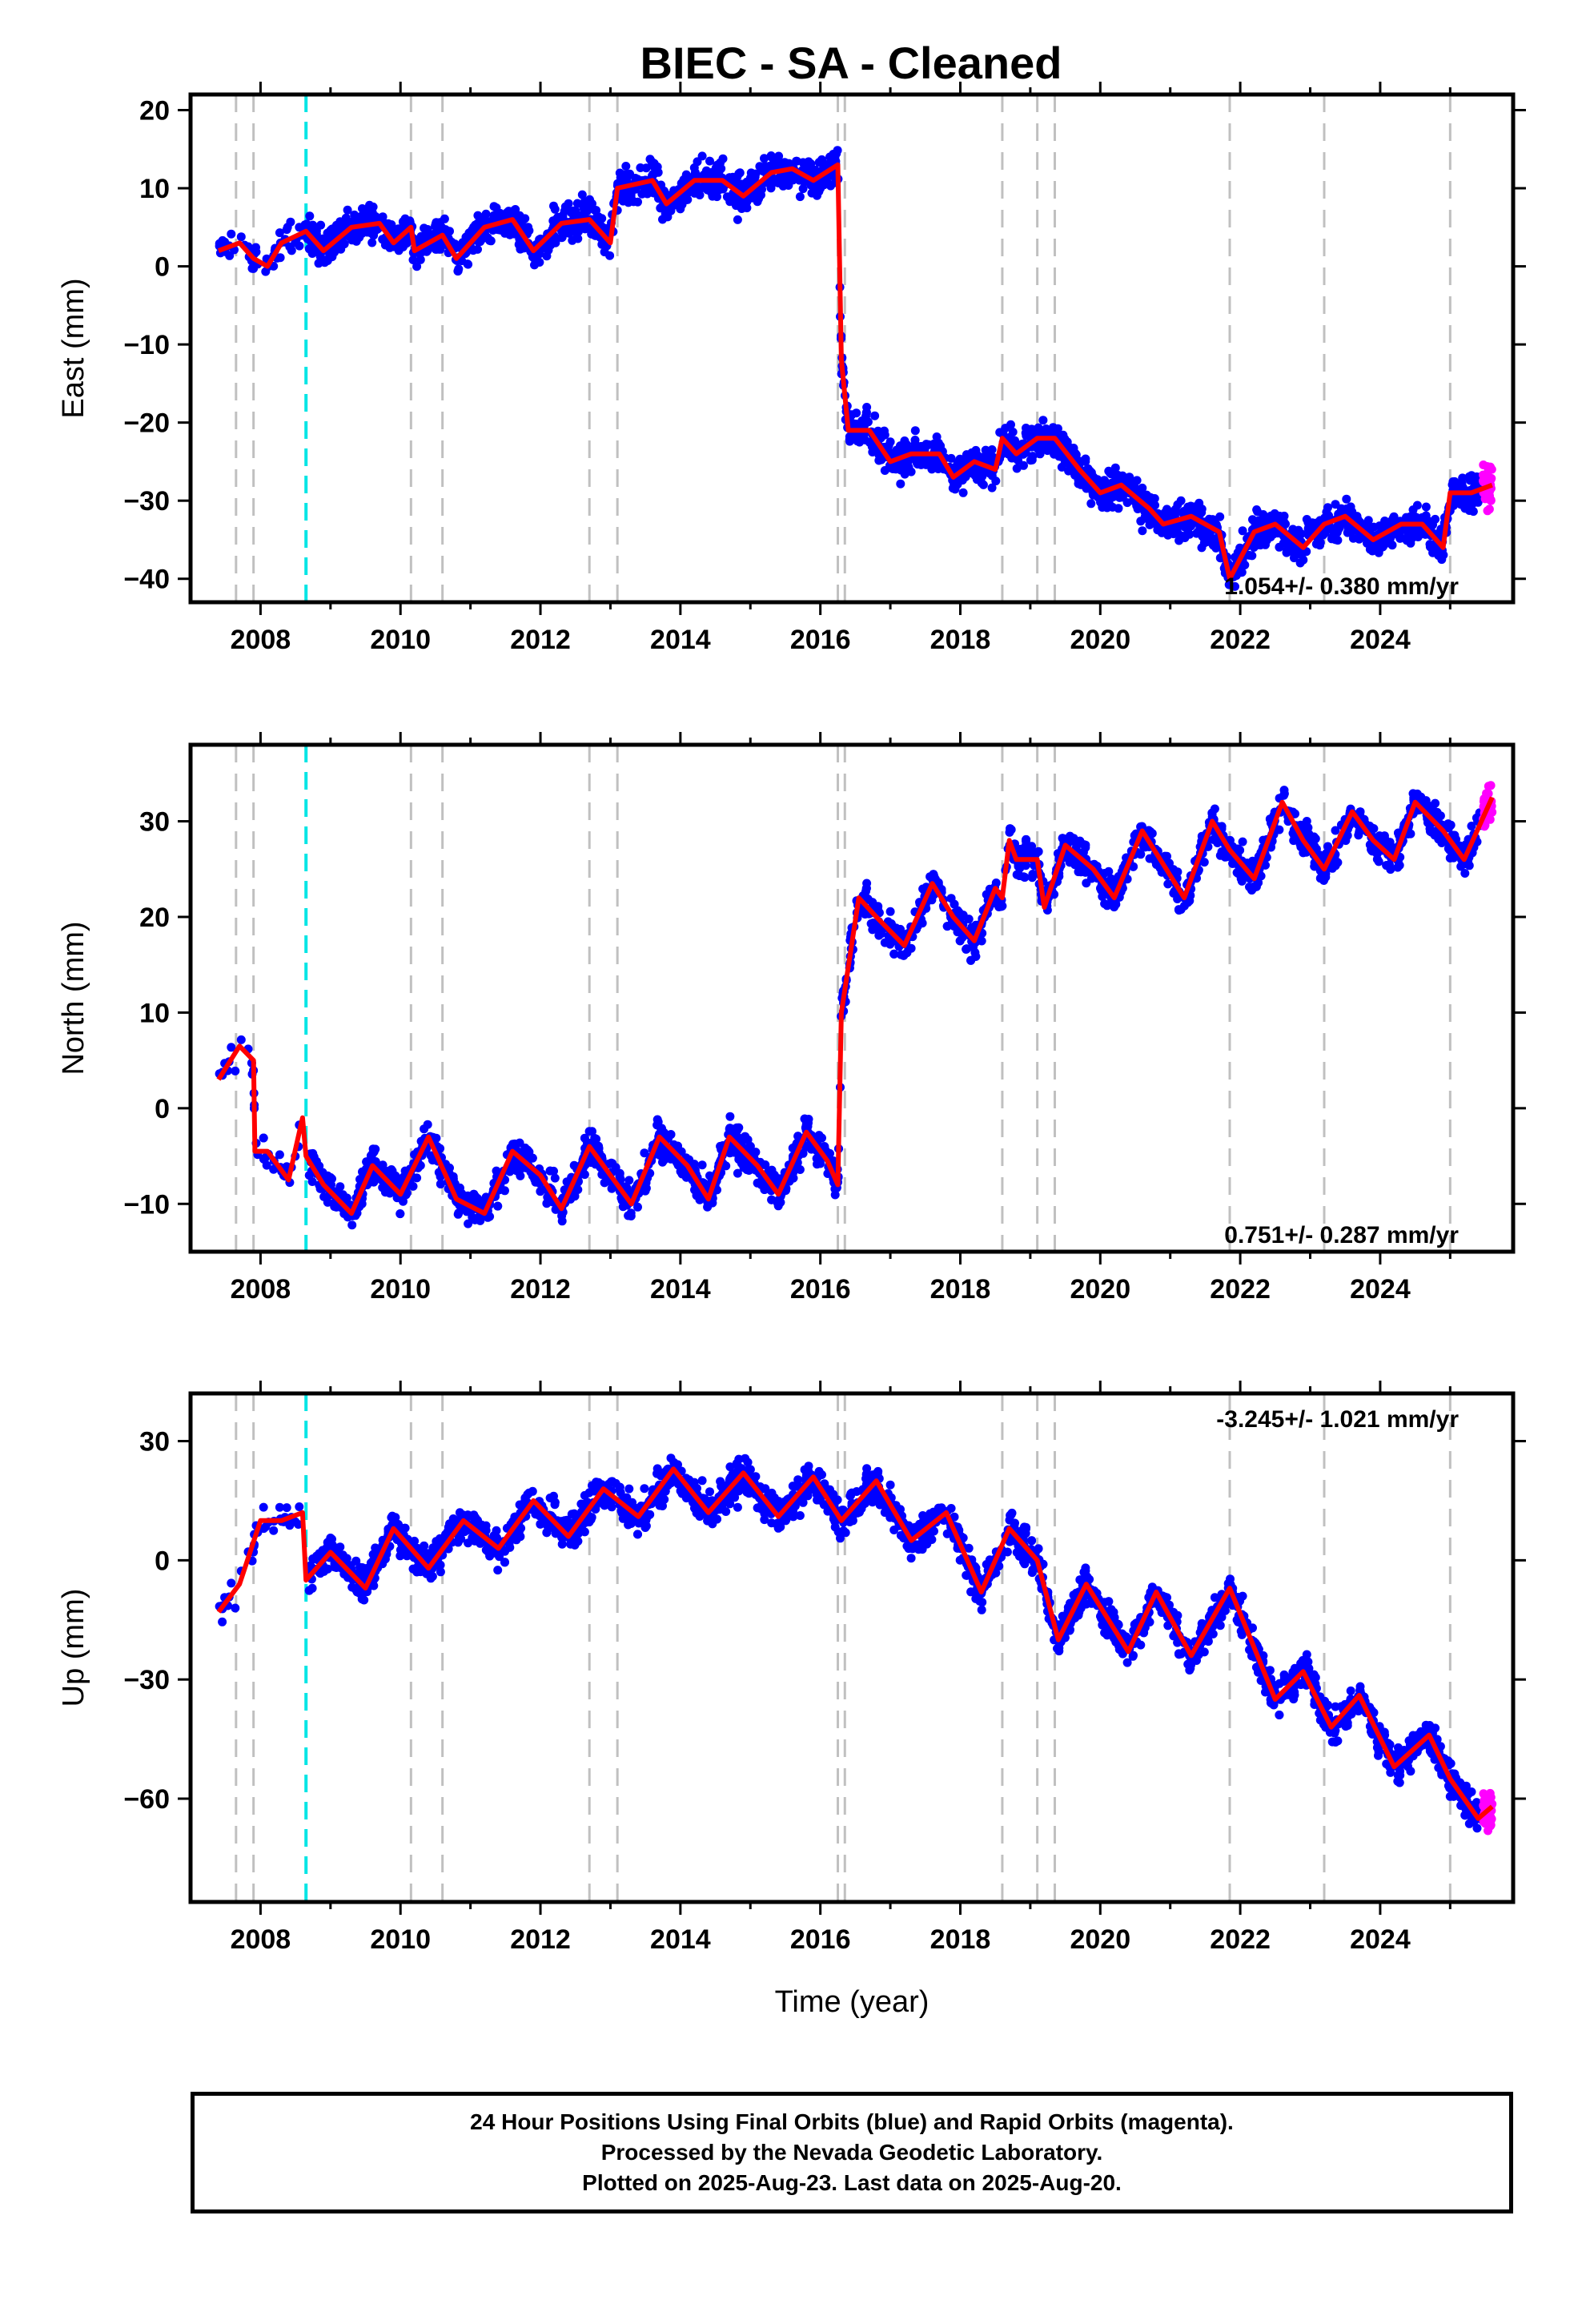  I want to click on x-tick-label: 2020, so click(1100, 640).